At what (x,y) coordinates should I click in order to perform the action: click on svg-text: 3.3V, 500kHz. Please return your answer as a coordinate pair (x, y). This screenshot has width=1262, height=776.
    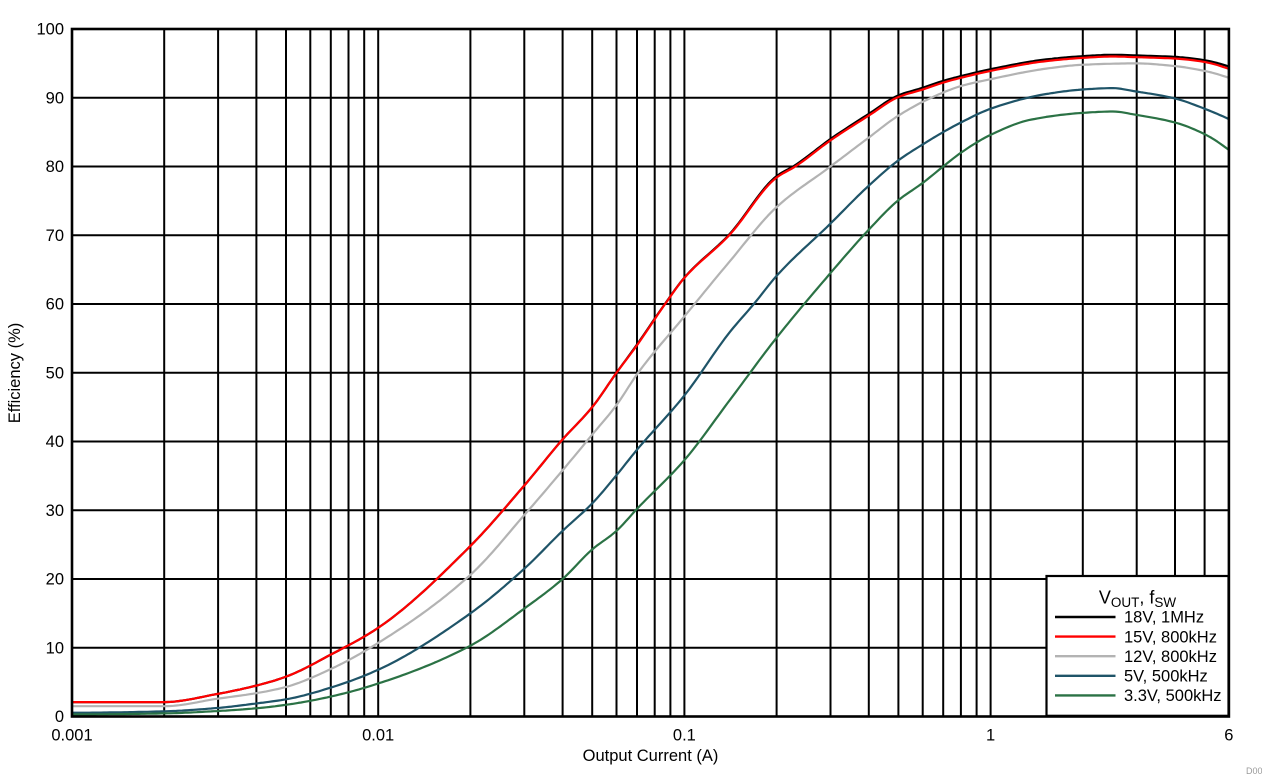
    Looking at the image, I should click on (1173, 696).